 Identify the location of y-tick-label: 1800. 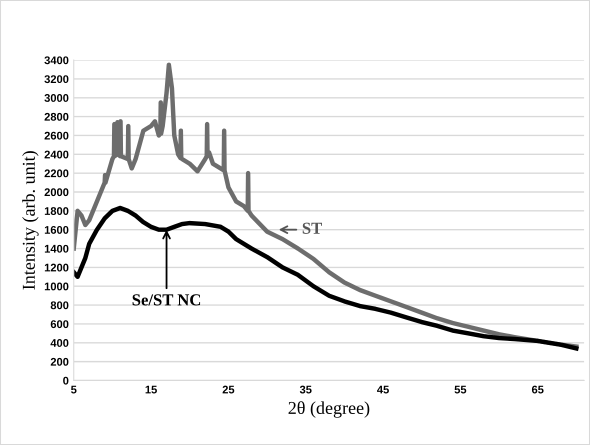
(56, 211).